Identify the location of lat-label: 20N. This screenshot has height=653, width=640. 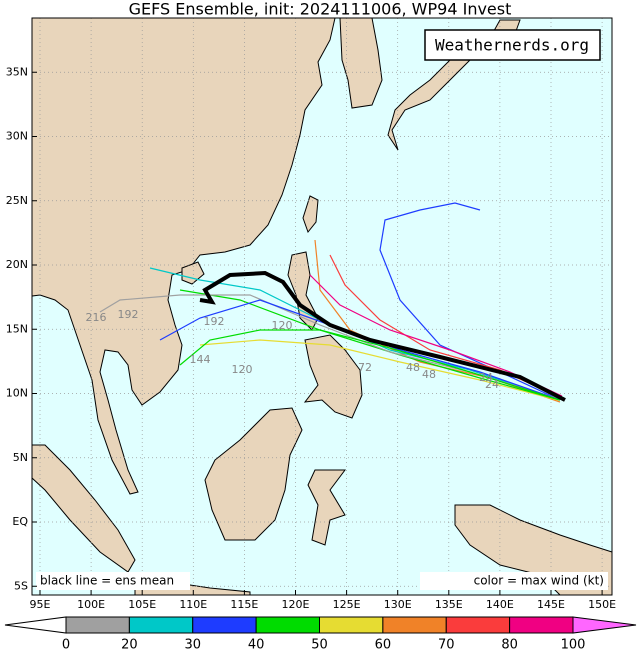
(17, 264).